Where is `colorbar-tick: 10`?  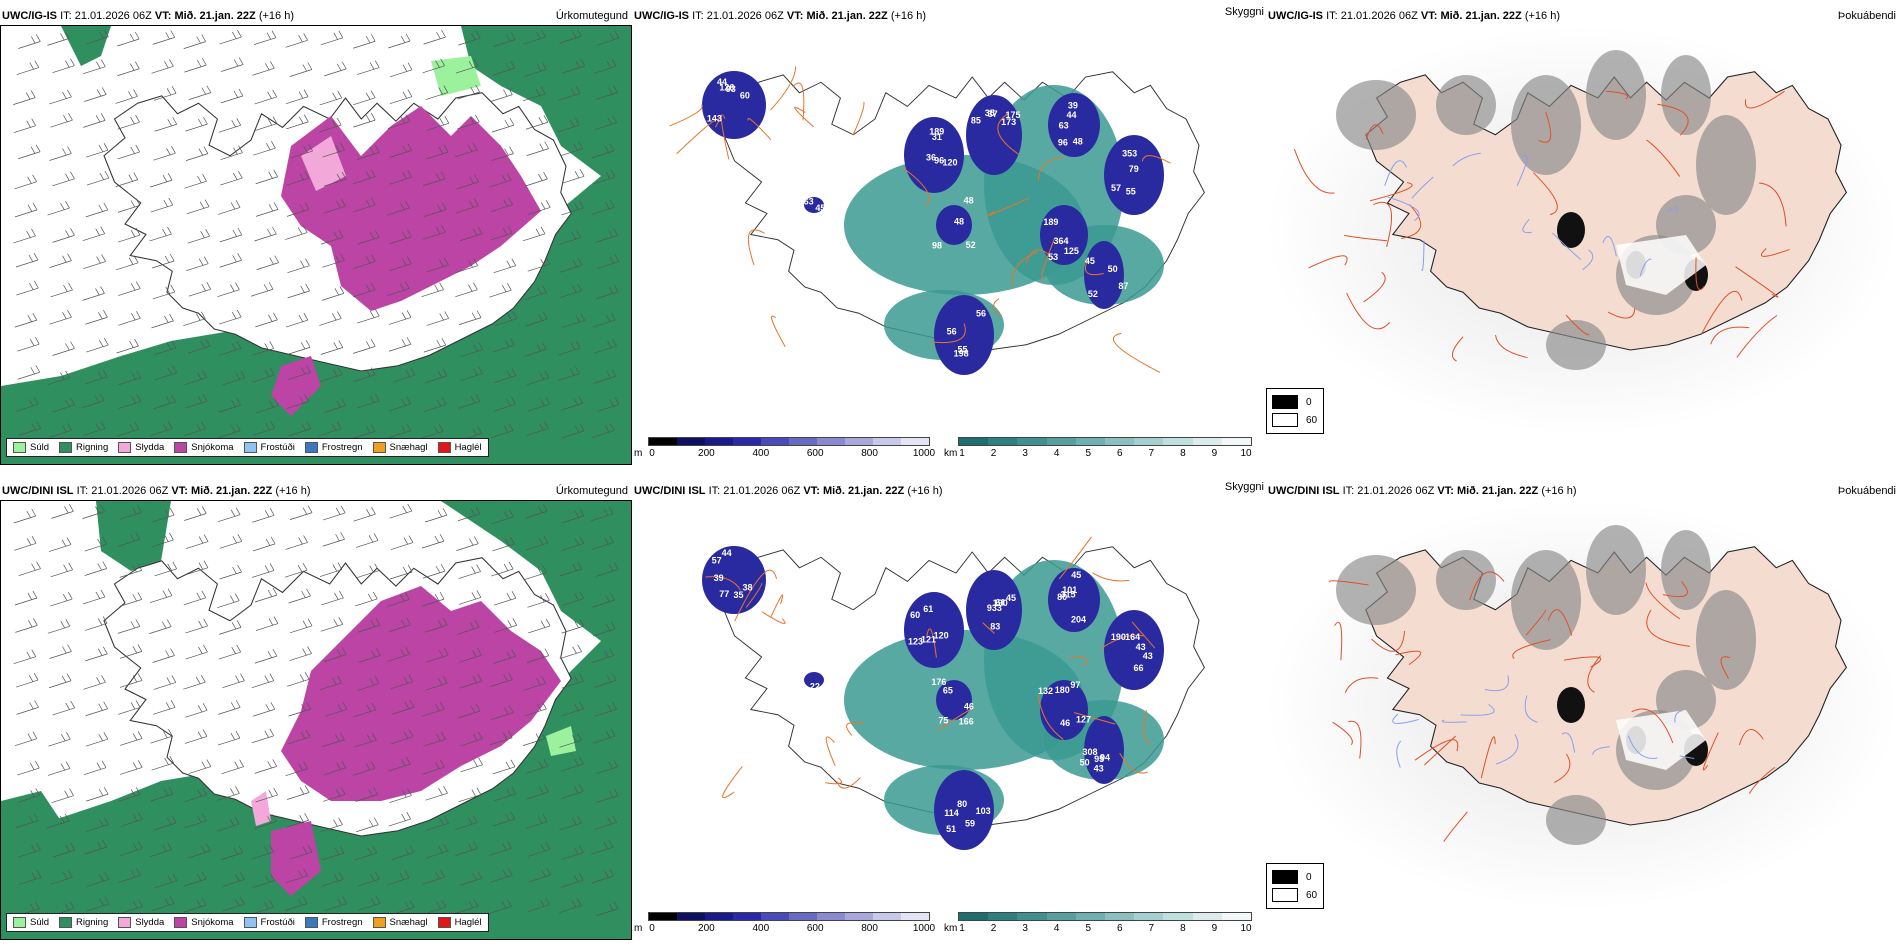
colorbar-tick: 10 is located at coordinates (1246, 453).